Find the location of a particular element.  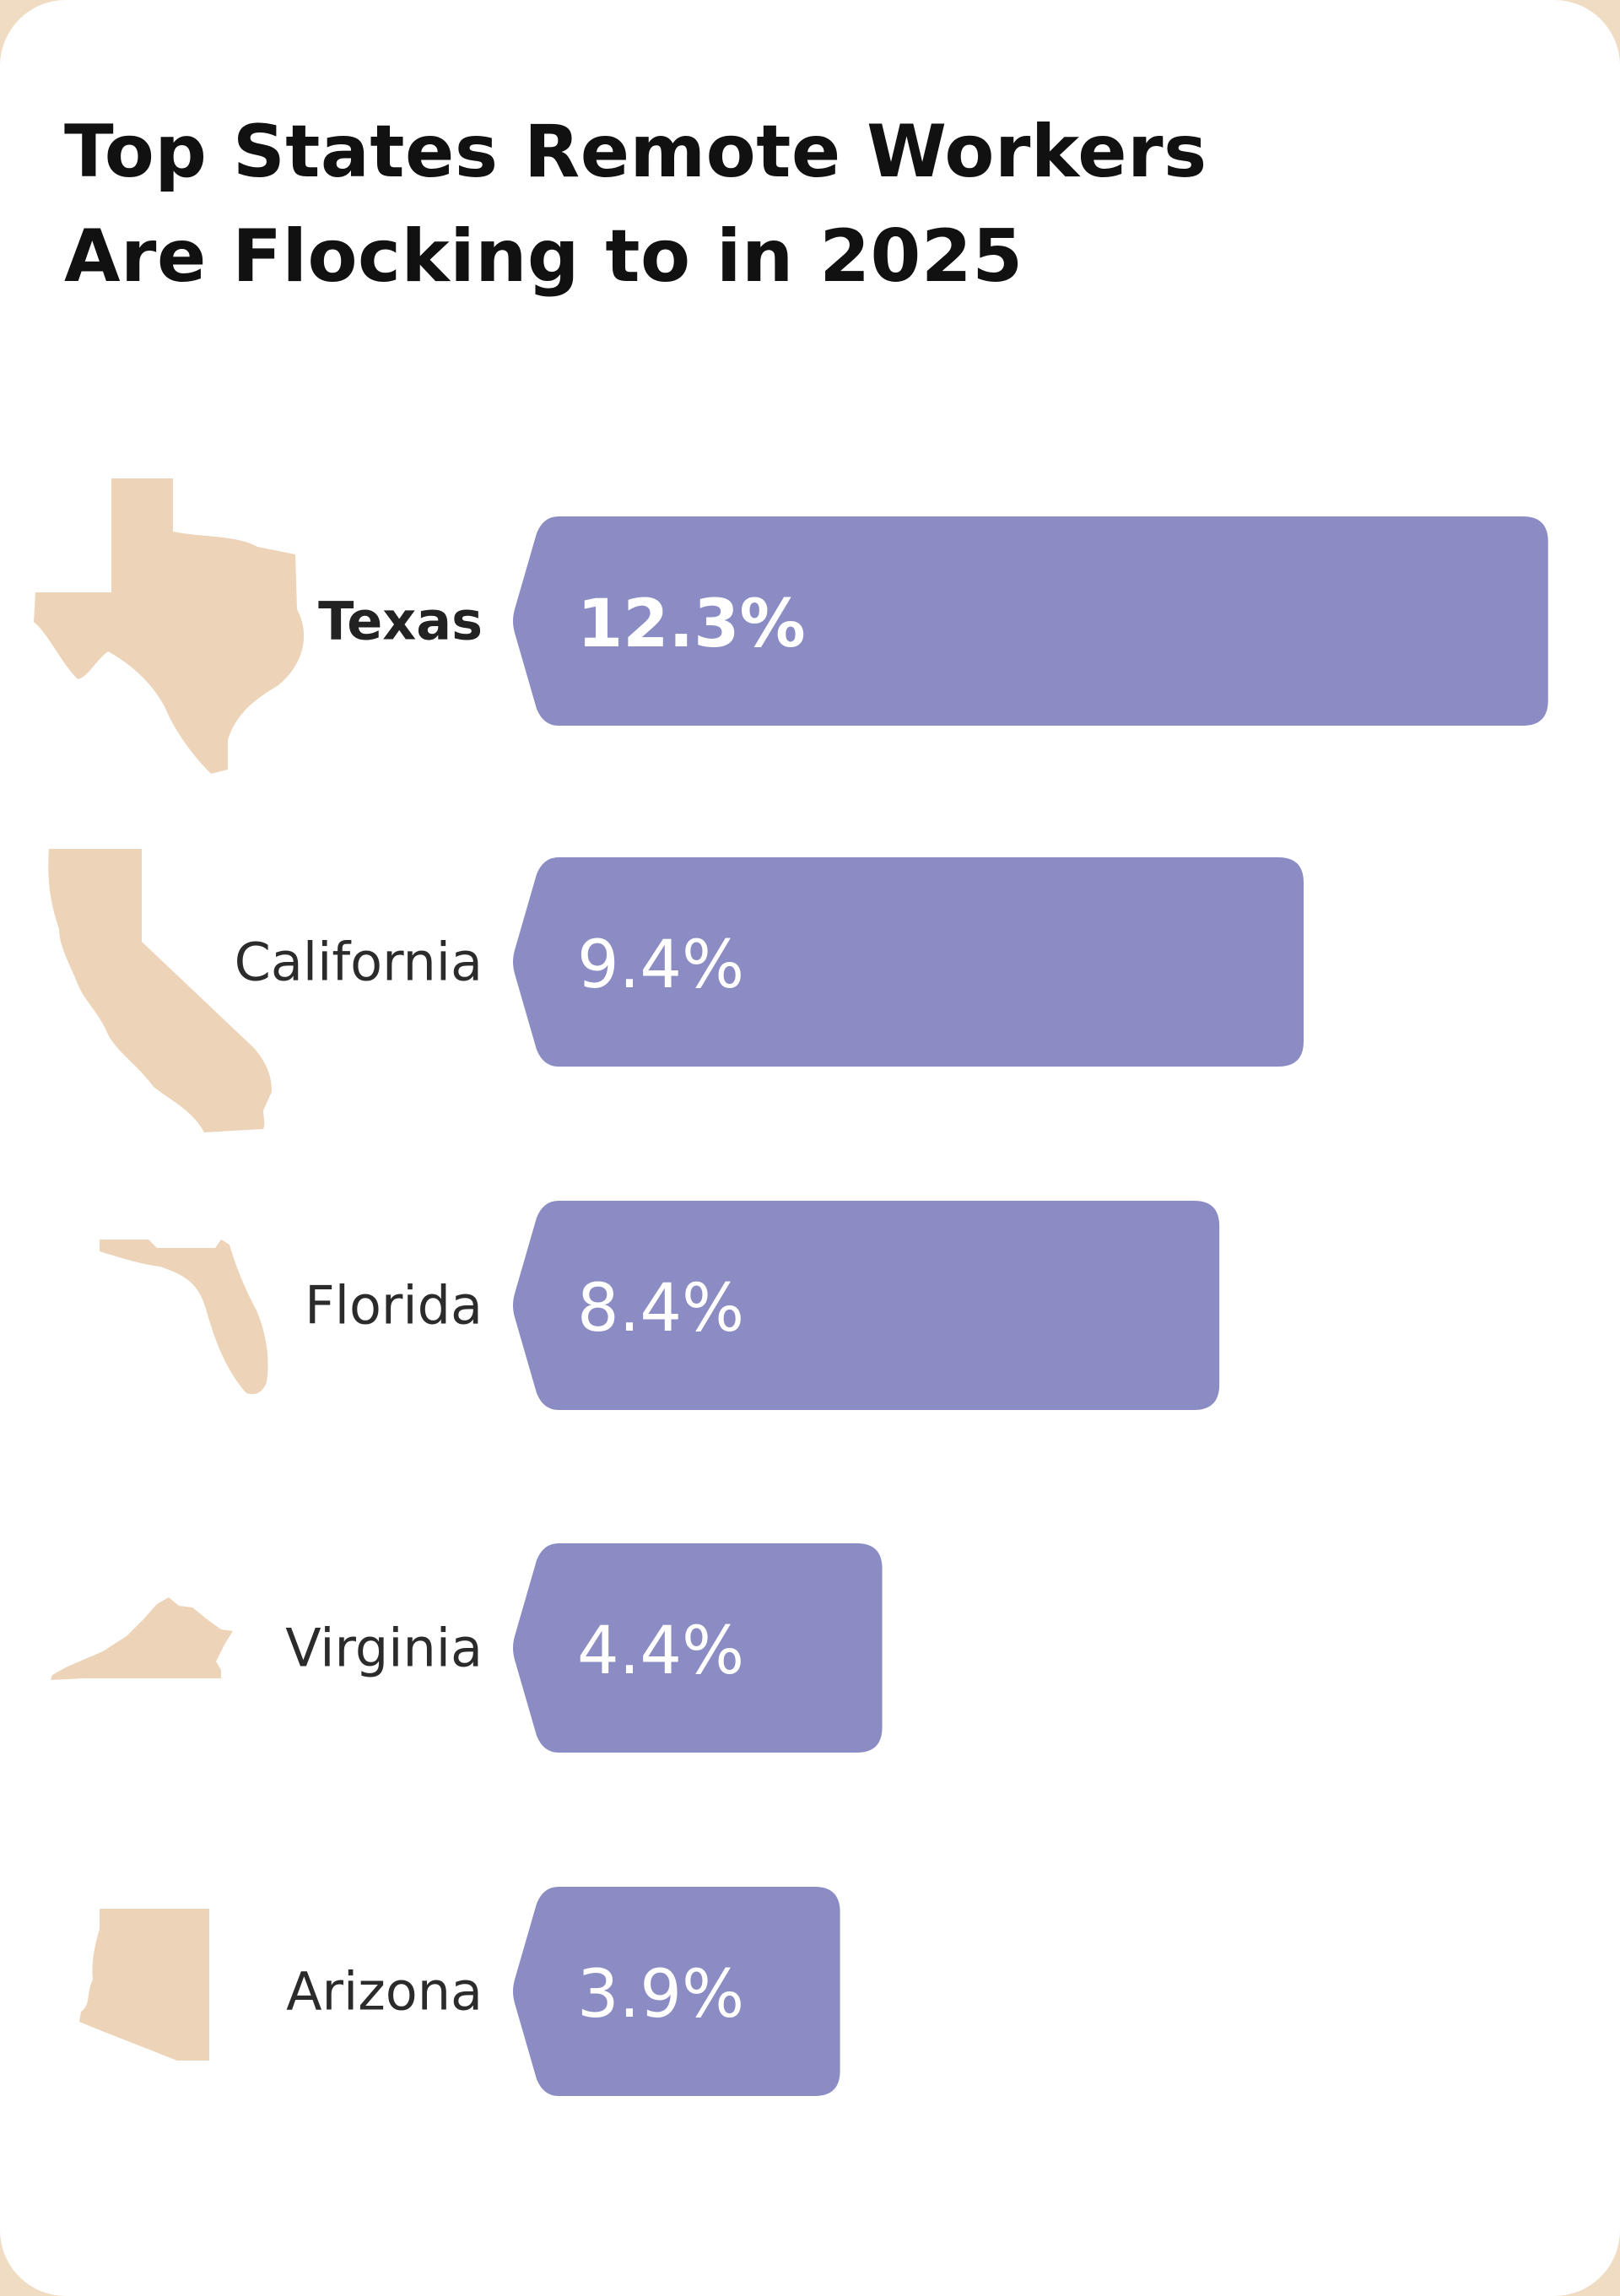

title-line-1: Top States Remote Workers is located at coordinates (635, 152).